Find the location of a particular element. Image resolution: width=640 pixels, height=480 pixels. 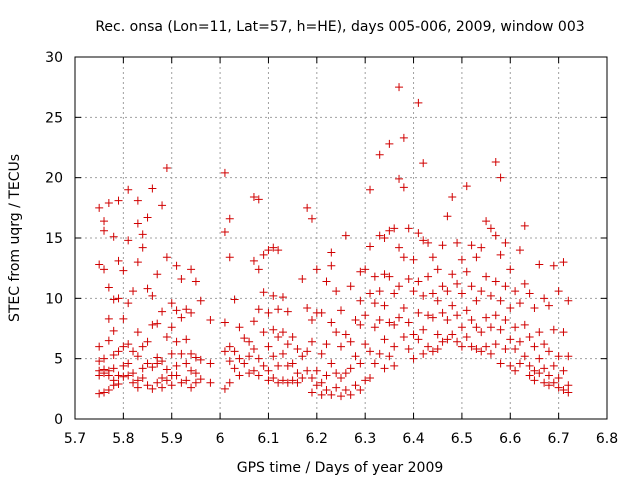

x-tick-label: 5.7 is located at coordinates (75, 439).